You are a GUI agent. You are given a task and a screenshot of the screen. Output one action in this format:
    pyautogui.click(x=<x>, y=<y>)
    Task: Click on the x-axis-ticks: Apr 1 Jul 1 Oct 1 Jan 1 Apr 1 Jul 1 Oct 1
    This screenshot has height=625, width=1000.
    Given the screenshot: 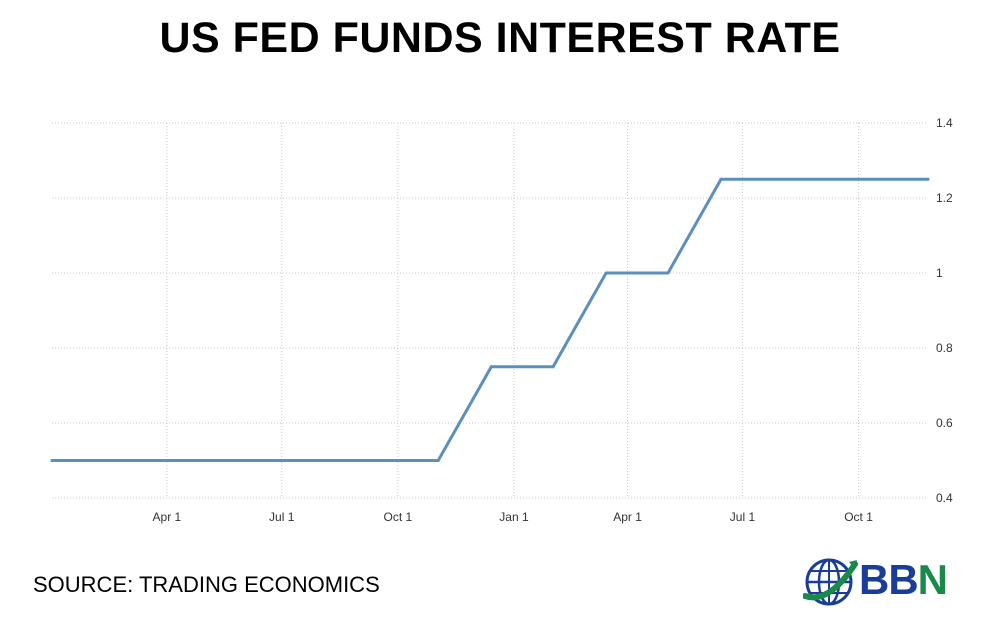 What is the action you would take?
    pyautogui.click(x=513, y=517)
    